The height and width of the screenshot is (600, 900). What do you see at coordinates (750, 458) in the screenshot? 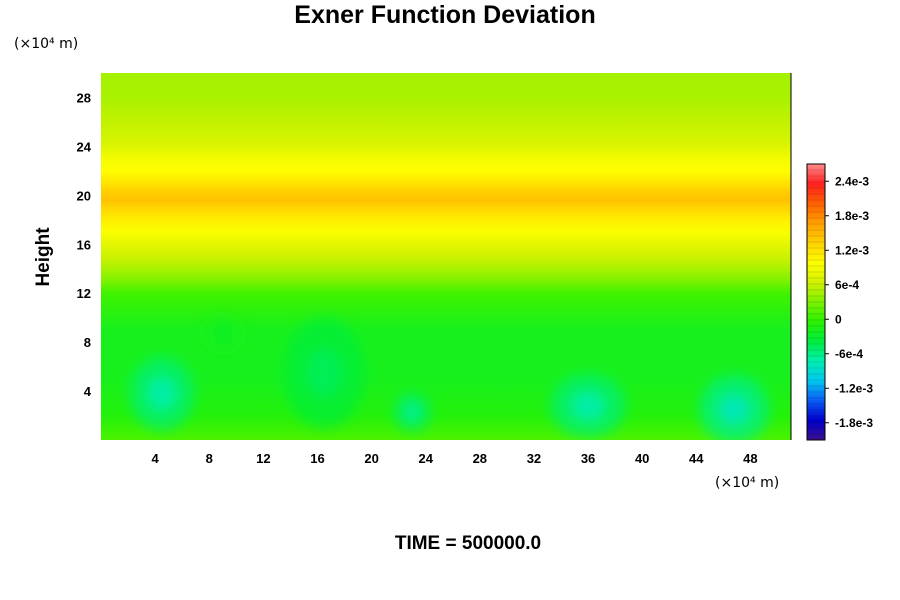
I see `x-tick-label: 48` at bounding box center [750, 458].